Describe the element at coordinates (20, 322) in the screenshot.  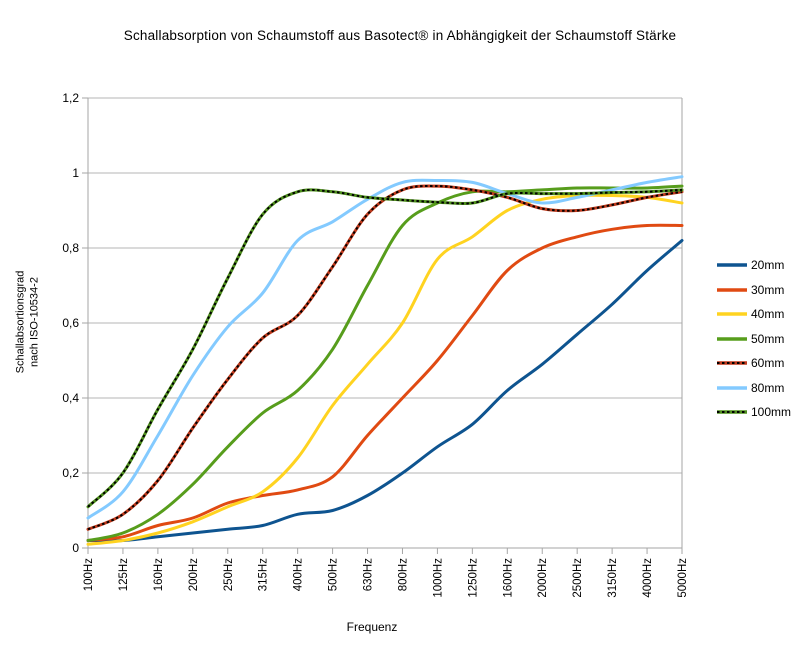
I see `y-axis-title-line1: Schallabsortionsgrad` at that location.